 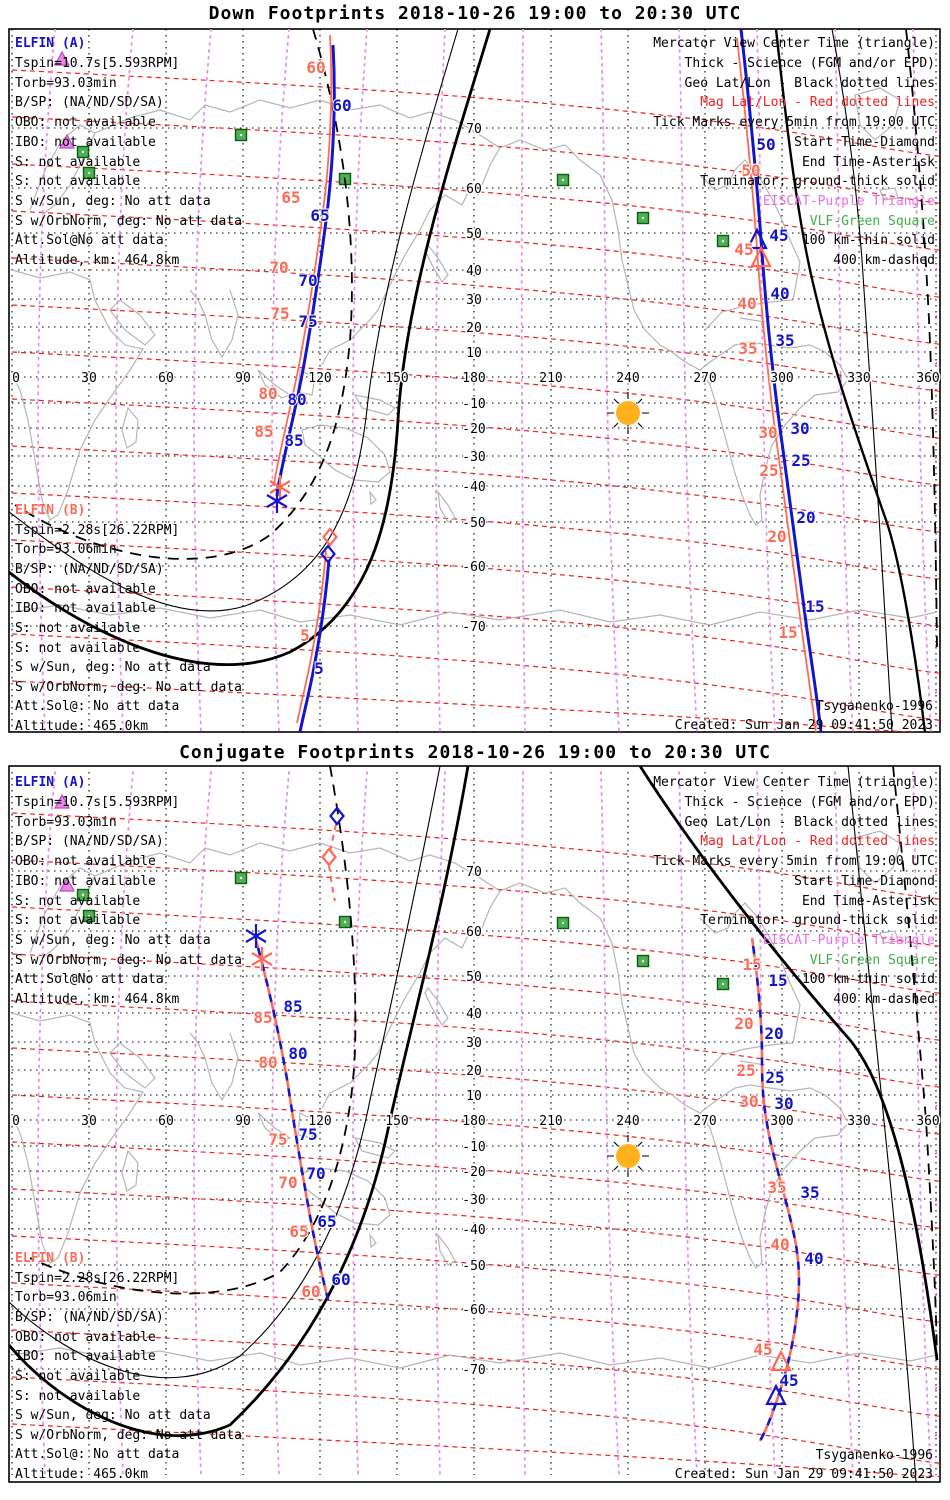 What do you see at coordinates (319, 668) in the screenshot?
I see `track-tick: 5` at bounding box center [319, 668].